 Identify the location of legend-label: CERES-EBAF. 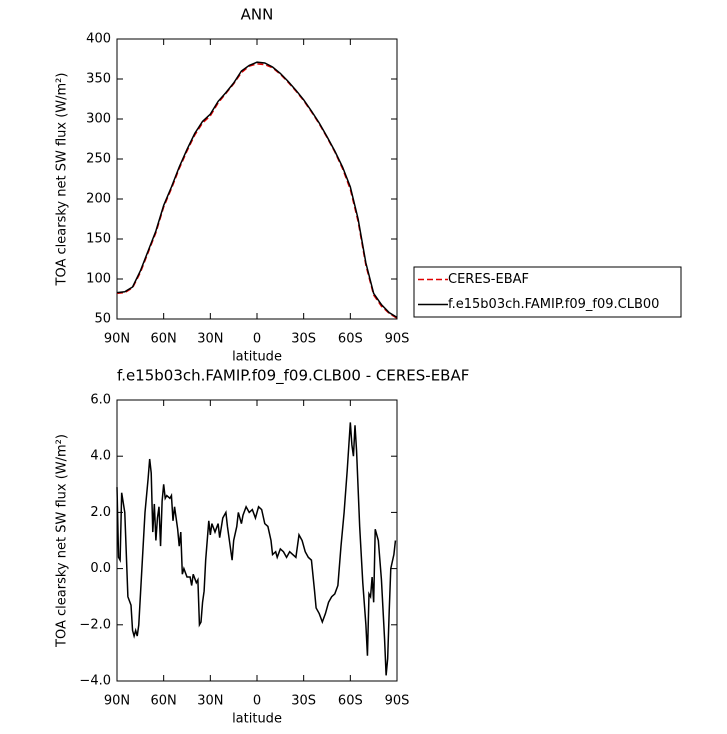
(488, 279).